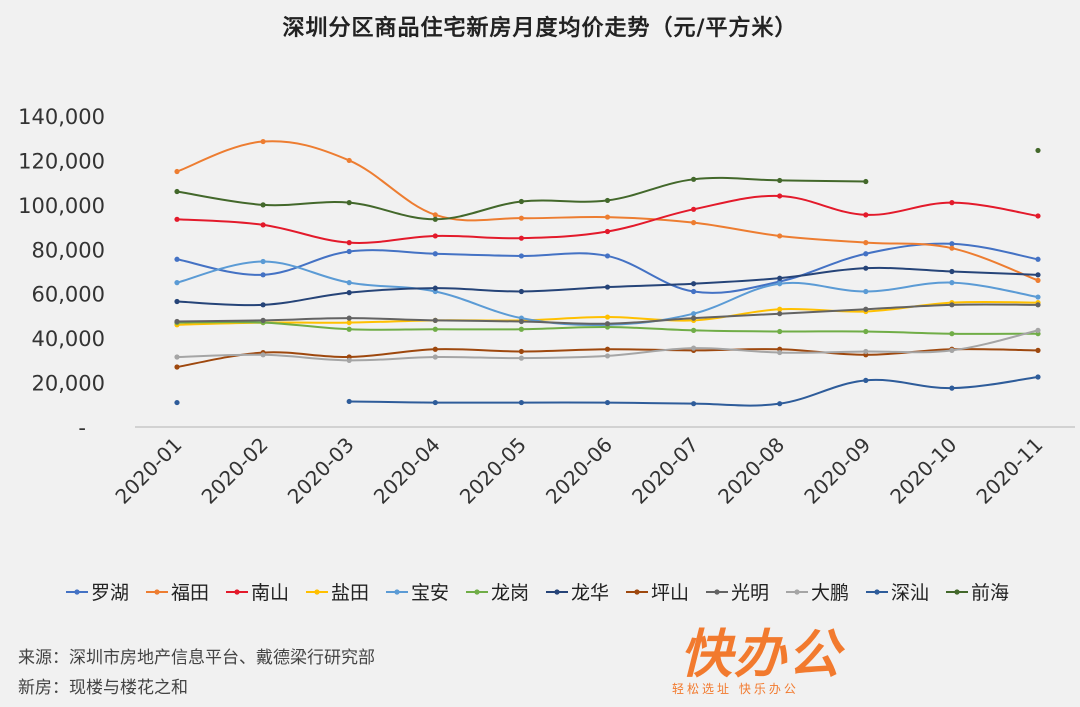 Image resolution: width=1080 pixels, height=707 pixels. I want to click on x-tick-label: 2020-05, so click(493, 471).